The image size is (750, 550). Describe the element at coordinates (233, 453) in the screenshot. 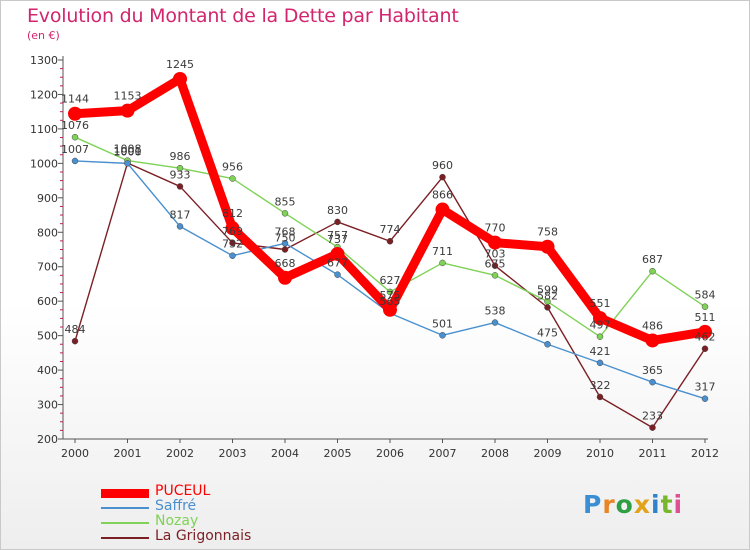

I see `x-tick-label: 2003` at that location.